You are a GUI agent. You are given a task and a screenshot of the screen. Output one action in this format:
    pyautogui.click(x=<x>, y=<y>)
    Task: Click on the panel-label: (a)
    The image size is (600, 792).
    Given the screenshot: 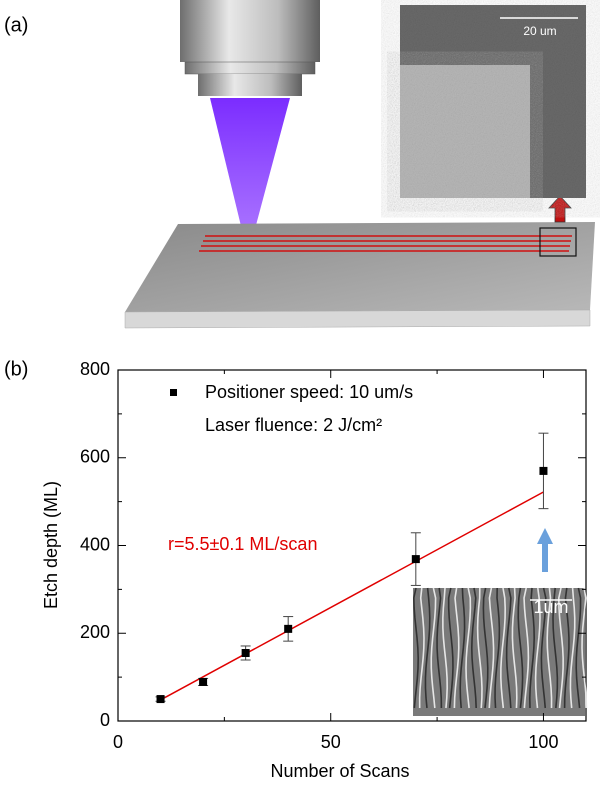 What is the action you would take?
    pyautogui.click(x=16, y=25)
    